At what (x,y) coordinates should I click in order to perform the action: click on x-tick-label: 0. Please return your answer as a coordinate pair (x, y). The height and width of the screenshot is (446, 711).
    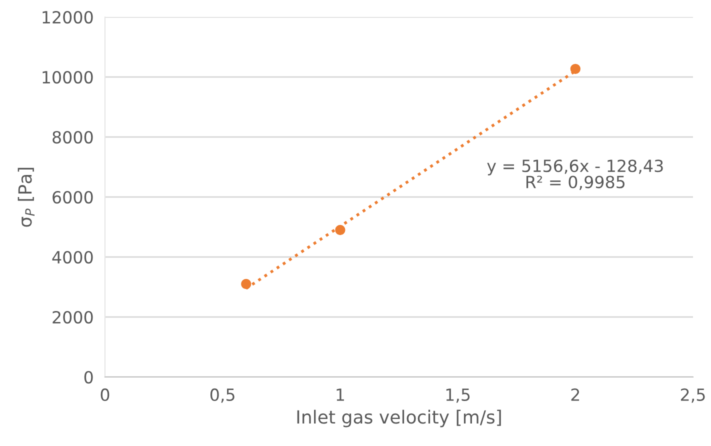
    Looking at the image, I should click on (105, 395).